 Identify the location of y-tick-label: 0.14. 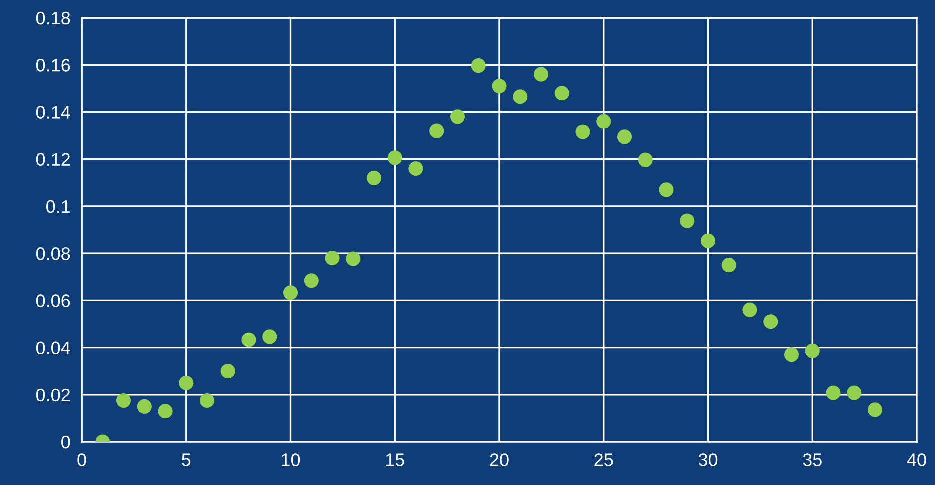
(53, 112).